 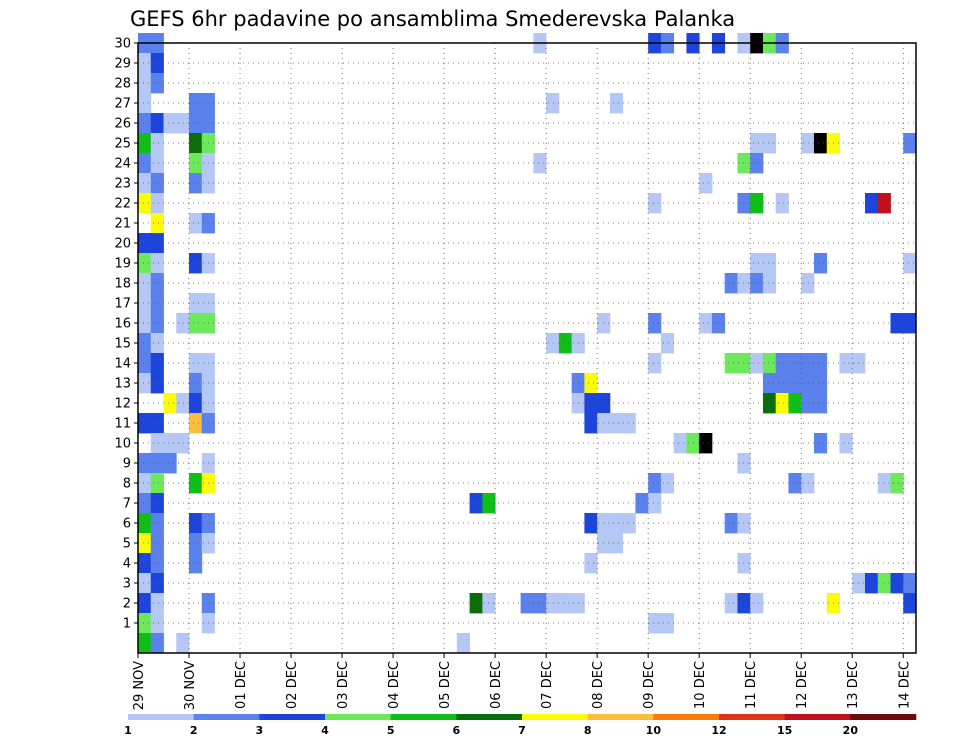 I want to click on x-tick-label: 10 DEC, so click(x=700, y=685).